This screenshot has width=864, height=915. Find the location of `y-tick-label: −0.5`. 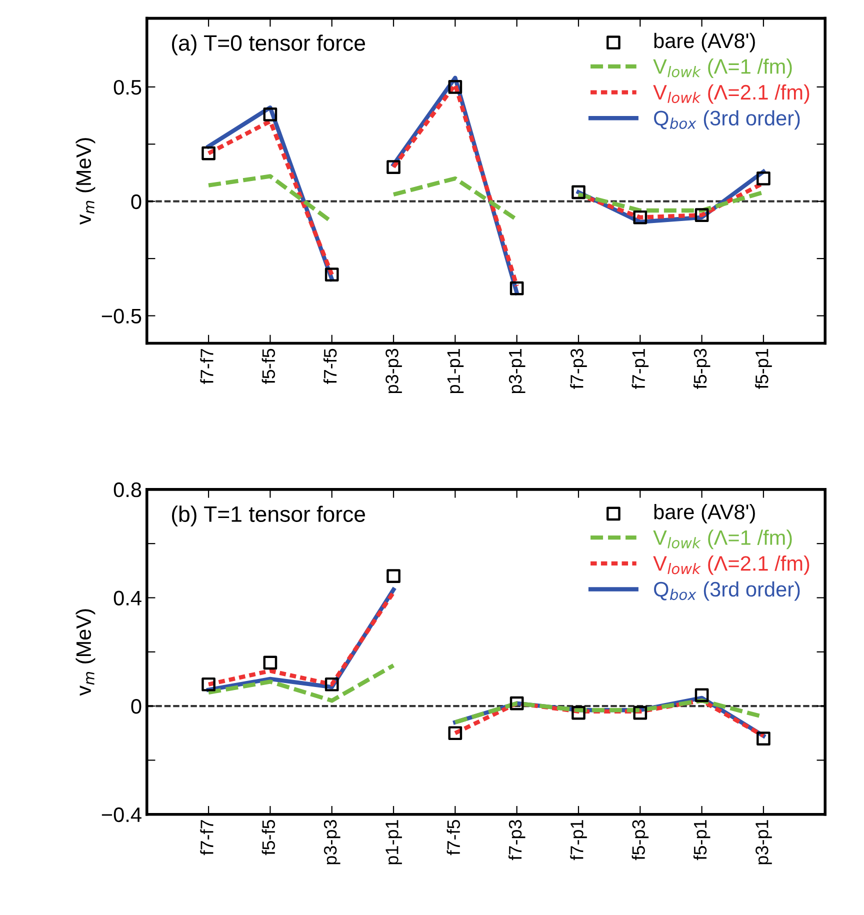

y-tick-label: −0.5 is located at coordinates (122, 316).